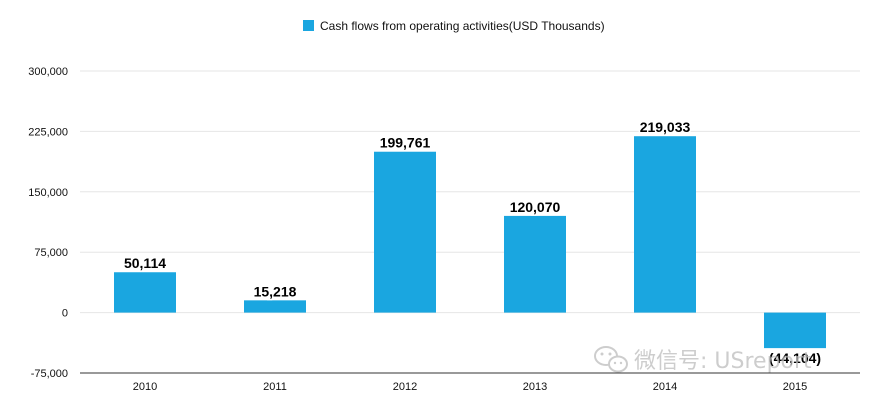 Image resolution: width=883 pixels, height=406 pixels. Describe the element at coordinates (795, 358) in the screenshot. I see `data-label: (44,104)` at that location.